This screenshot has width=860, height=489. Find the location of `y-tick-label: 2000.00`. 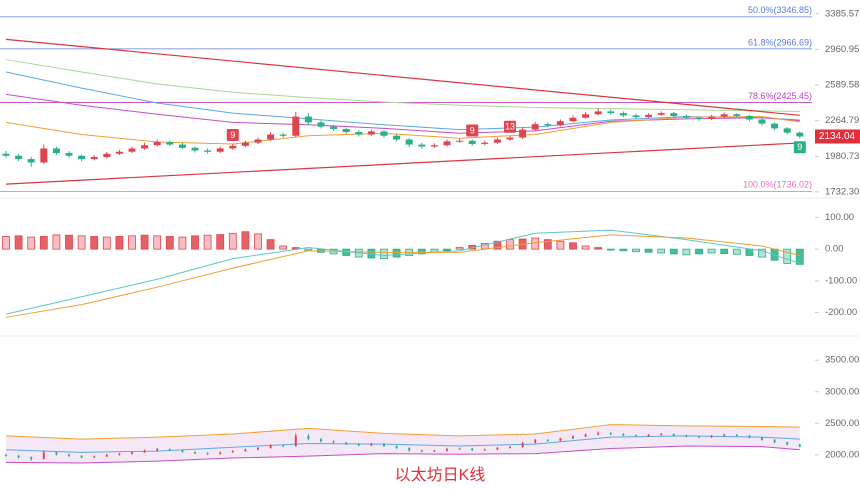

y-tick-label: 2000.00 is located at coordinates (842, 454).